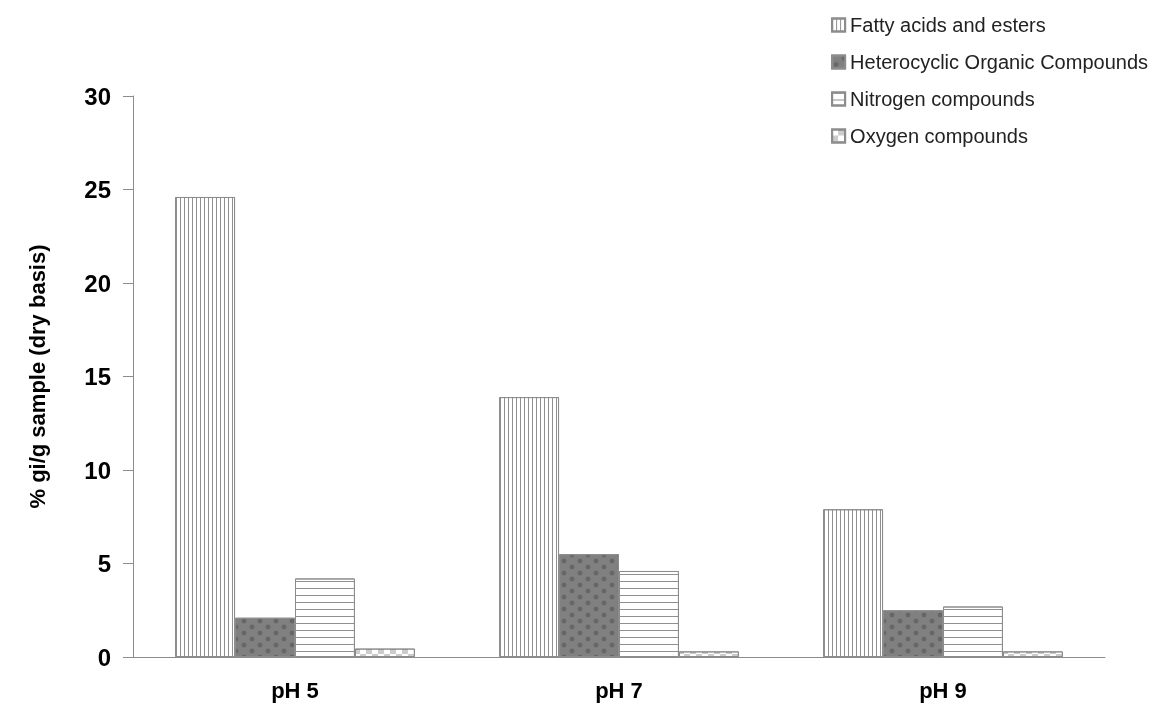 This screenshot has width=1163, height=724. What do you see at coordinates (948, 25) in the screenshot?
I see `legend-label: Fatty acids and esters` at bounding box center [948, 25].